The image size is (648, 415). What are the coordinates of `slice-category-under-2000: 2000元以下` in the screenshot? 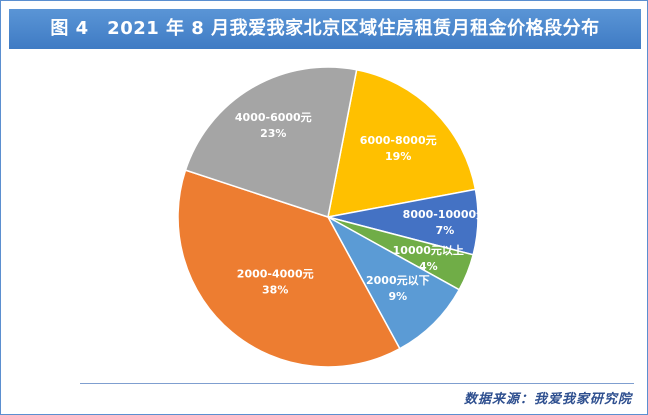 It's located at (398, 280).